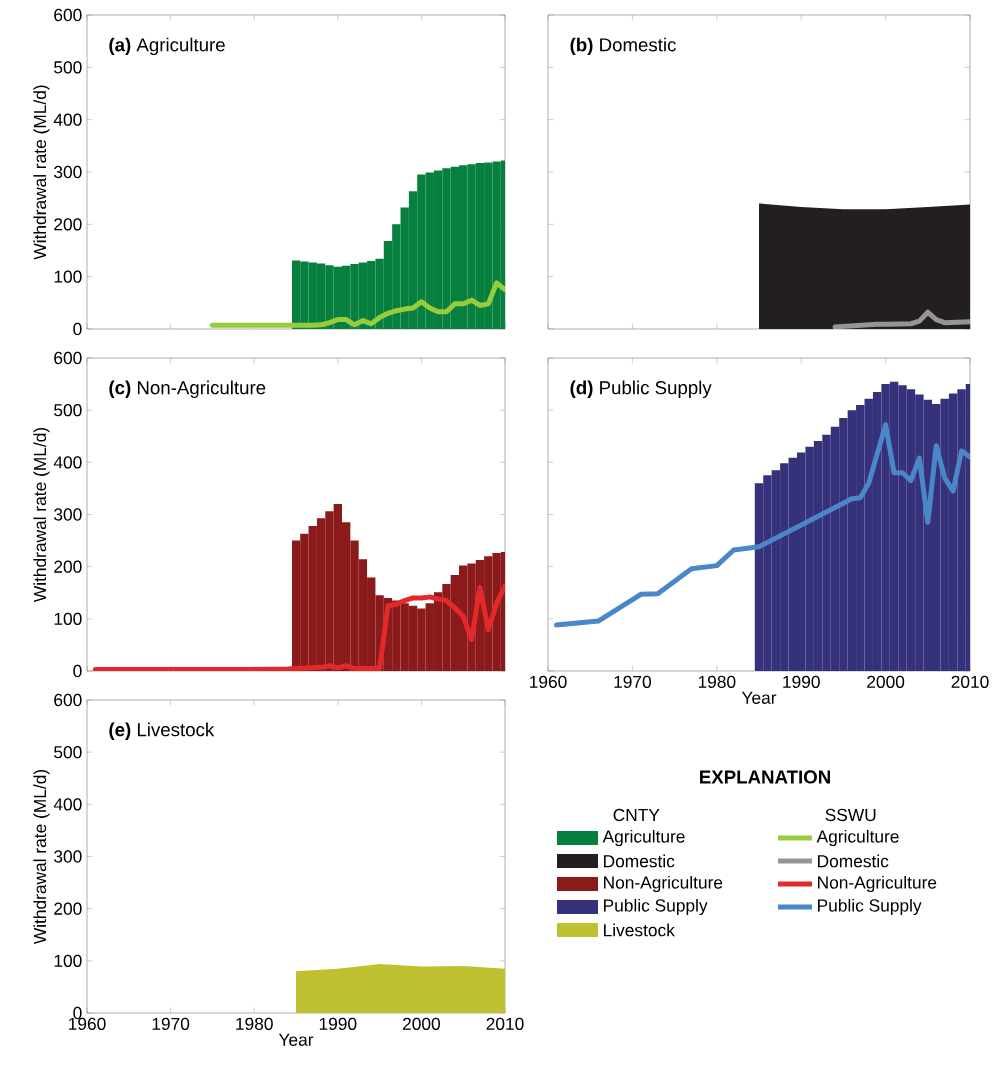 This screenshot has height=1073, width=1006. I want to click on text: (b) Domestic, so click(623, 46).